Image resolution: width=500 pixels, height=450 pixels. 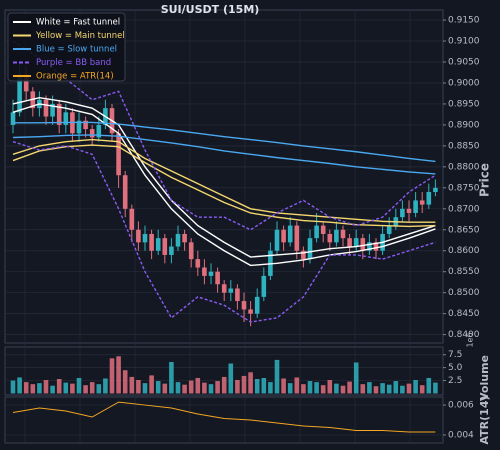 What do you see at coordinates (464, 146) in the screenshot?
I see `y-tick-label: 0.8850` at bounding box center [464, 146].